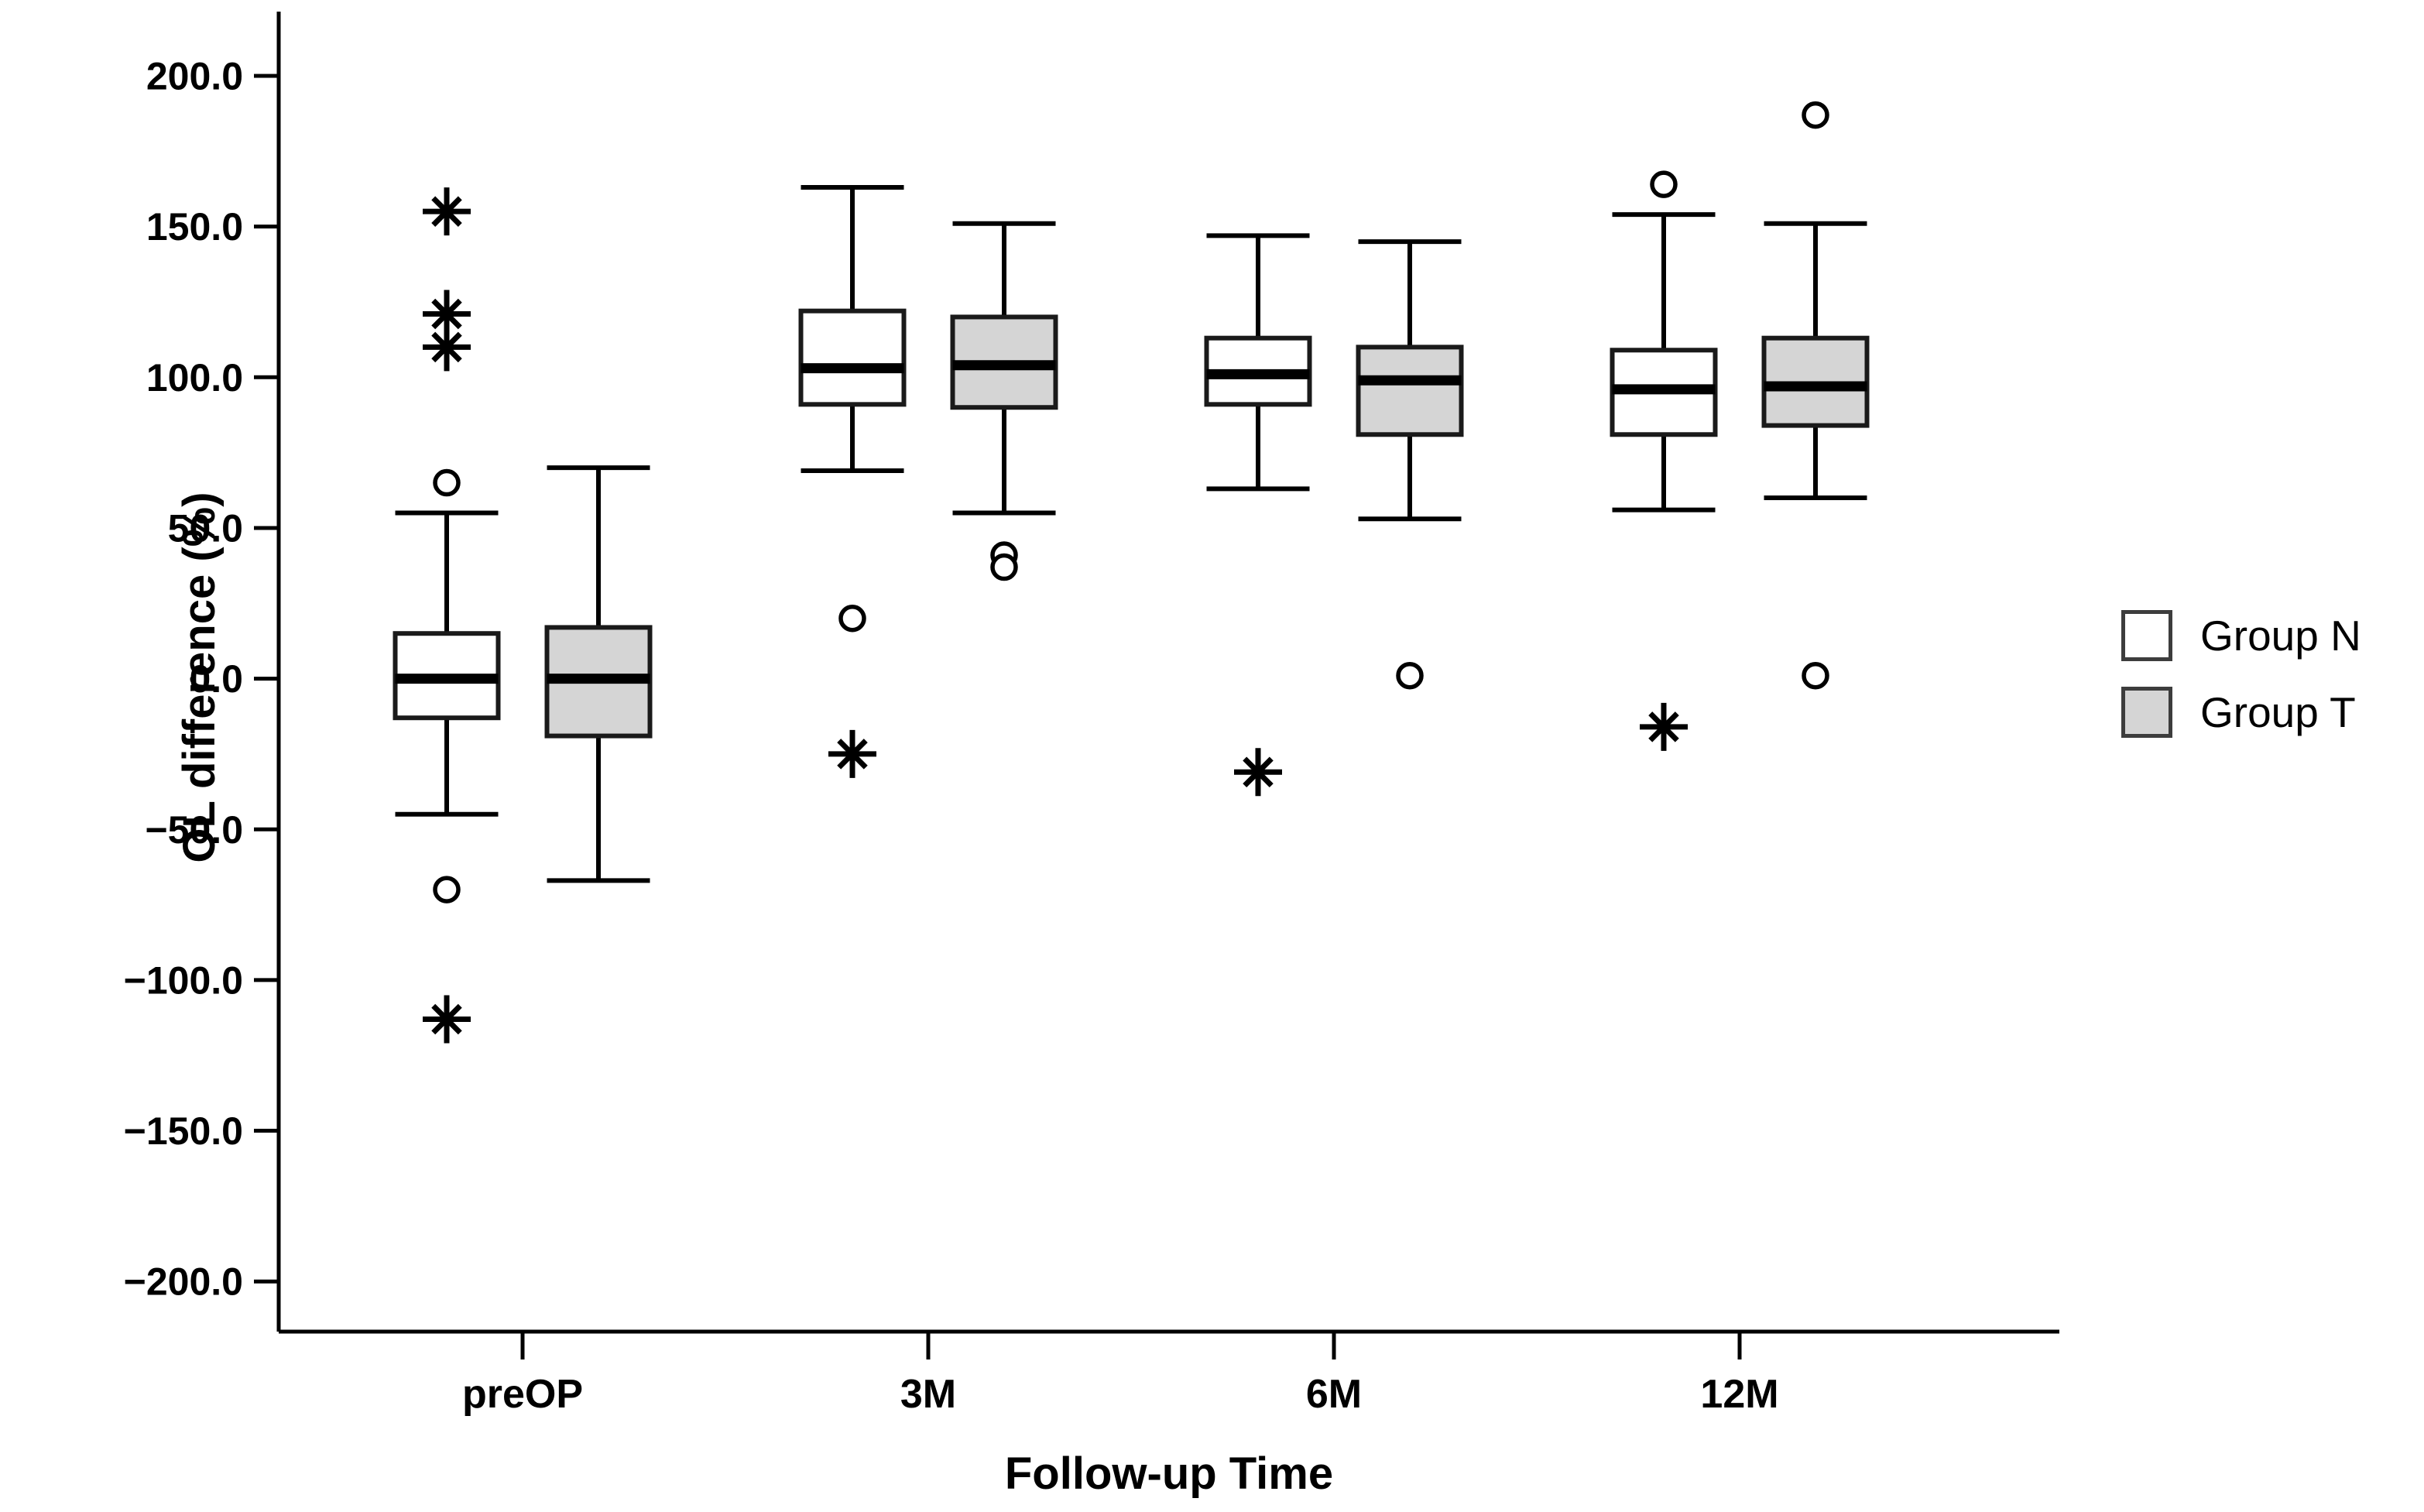 The height and width of the screenshot is (1512, 2424). What do you see at coordinates (522, 1394) in the screenshot?
I see `x-tick-label-preOP: preOP` at bounding box center [522, 1394].